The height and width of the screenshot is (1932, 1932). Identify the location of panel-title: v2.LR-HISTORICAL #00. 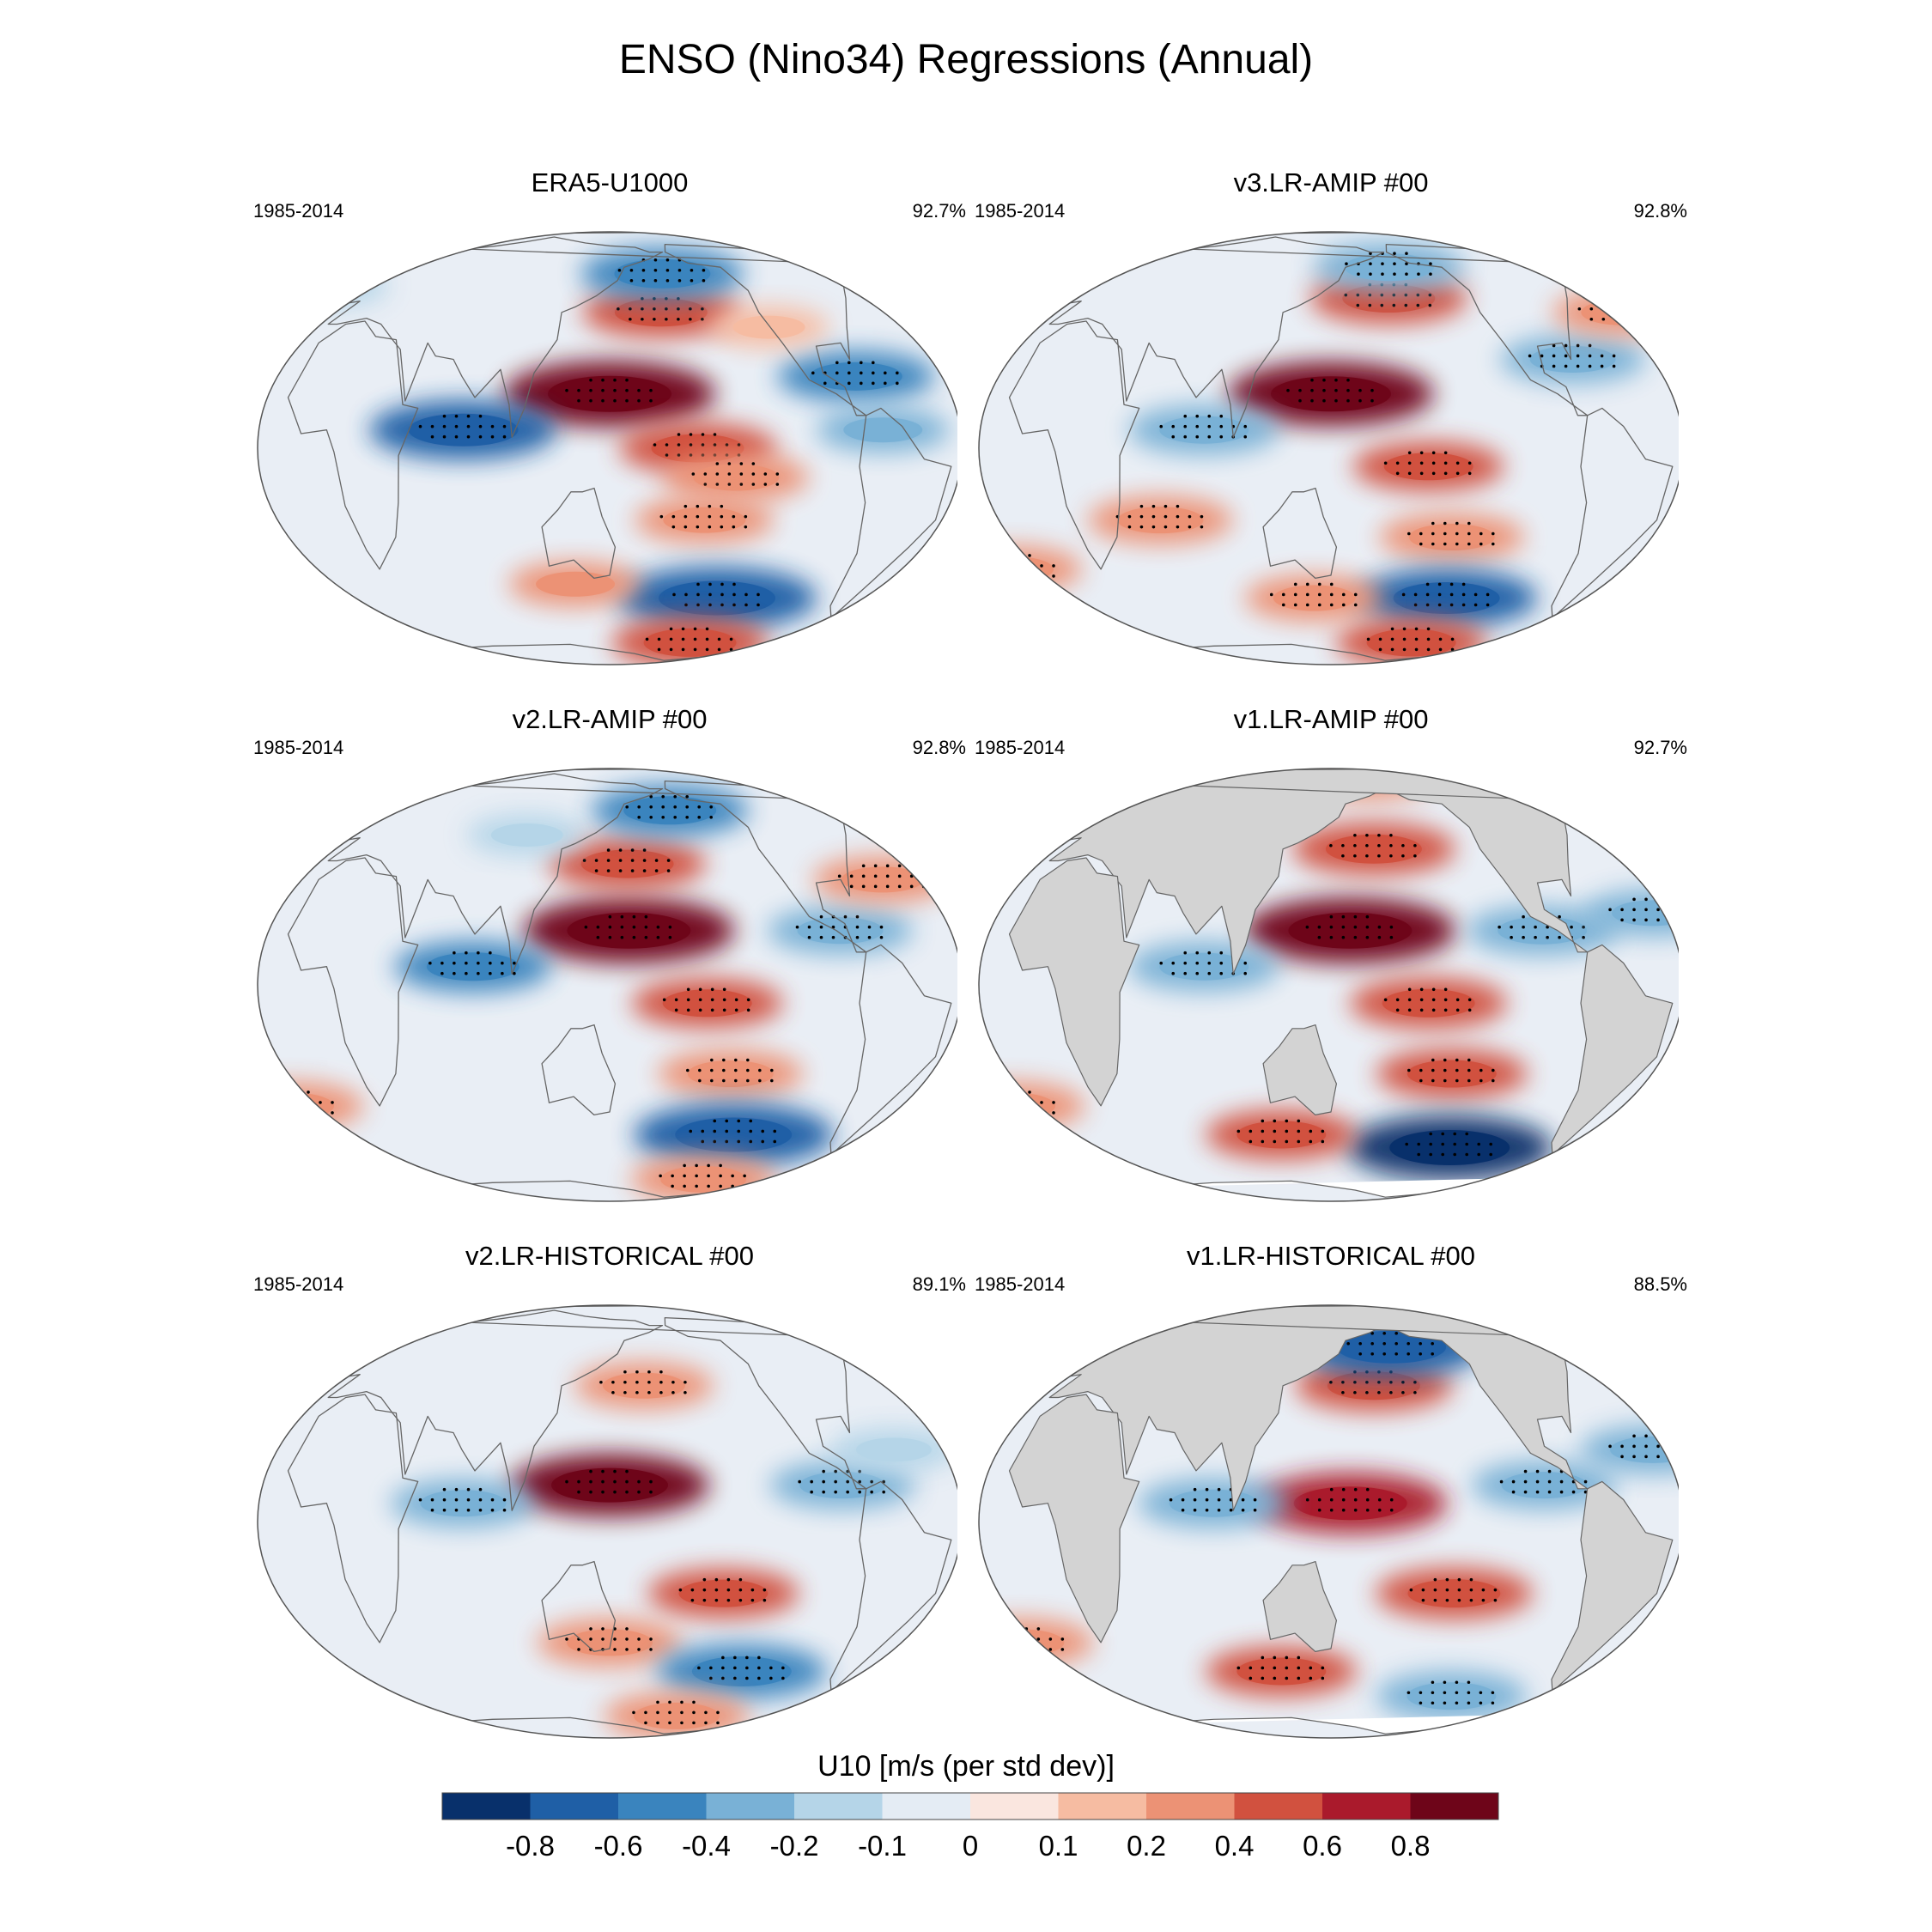
(609, 1256).